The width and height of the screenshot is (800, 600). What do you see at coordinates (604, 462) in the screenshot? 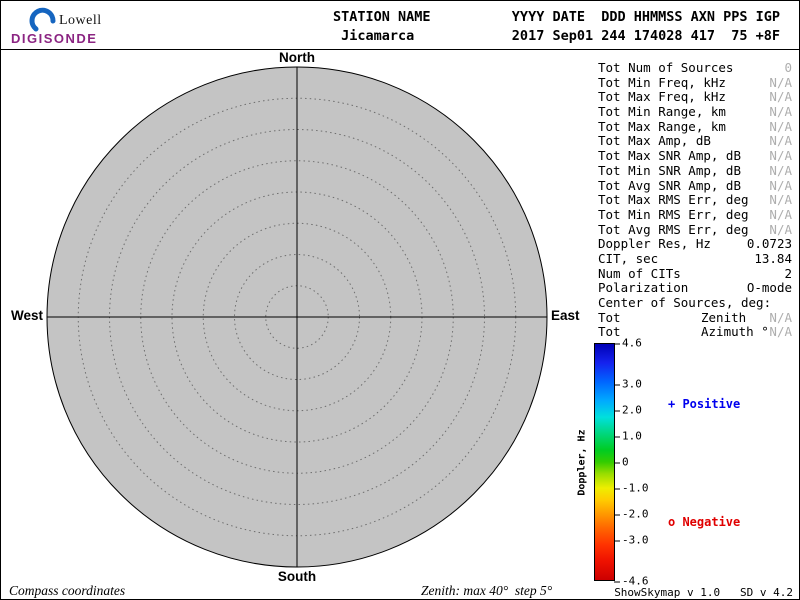
I see `doppler-colorbar` at bounding box center [604, 462].